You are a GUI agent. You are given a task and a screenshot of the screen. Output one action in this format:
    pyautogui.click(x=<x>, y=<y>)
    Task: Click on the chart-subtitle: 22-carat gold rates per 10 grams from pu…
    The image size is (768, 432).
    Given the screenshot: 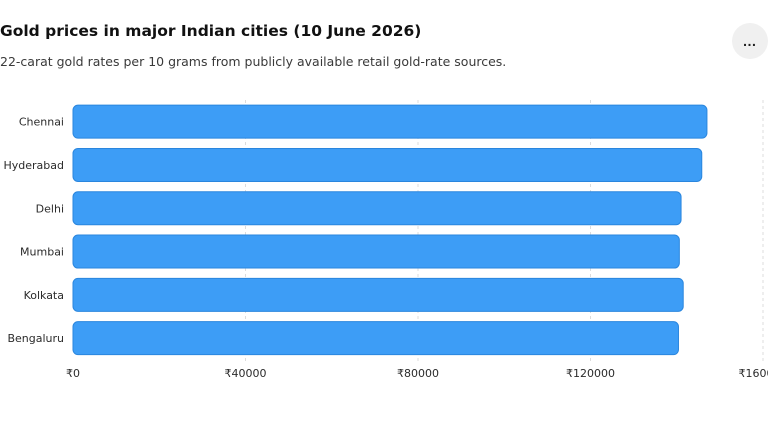 What is the action you would take?
    pyautogui.click(x=253, y=61)
    